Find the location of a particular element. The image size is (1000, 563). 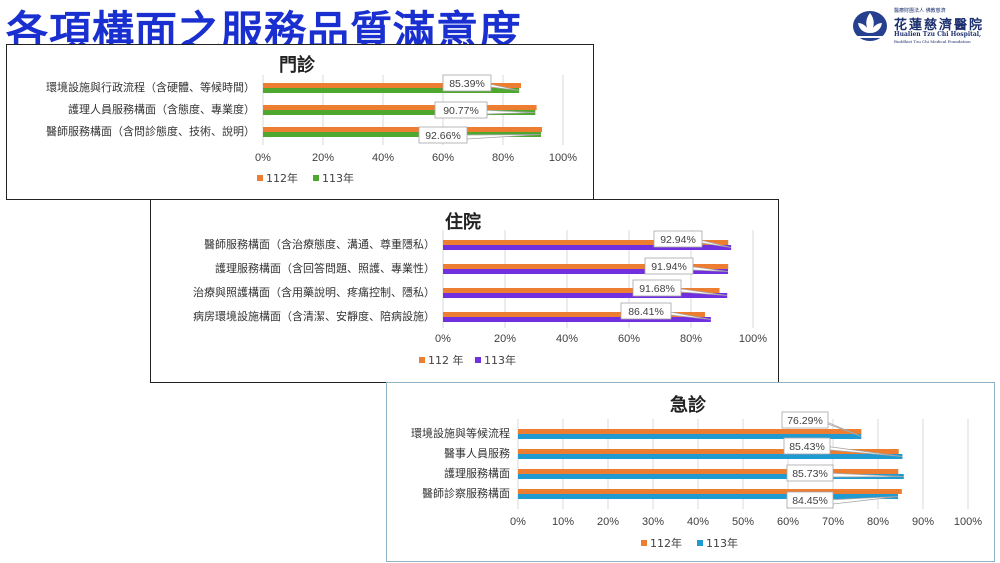

emergency-x-tick-label: 70% is located at coordinates (833, 522).